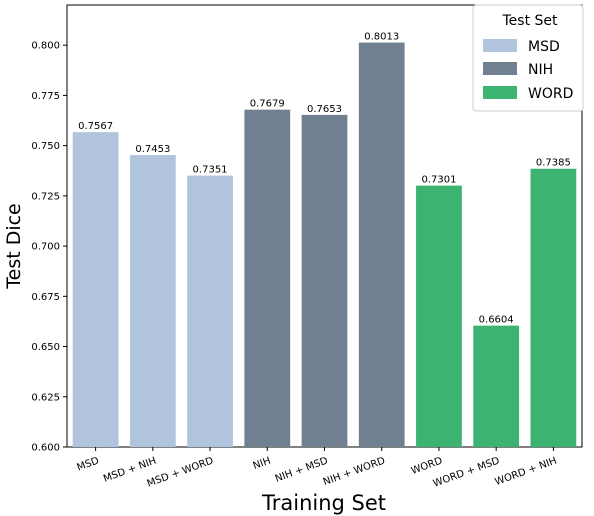 The image size is (594, 516). I want to click on x-tick-label: WORD + NIH, so click(525, 471).